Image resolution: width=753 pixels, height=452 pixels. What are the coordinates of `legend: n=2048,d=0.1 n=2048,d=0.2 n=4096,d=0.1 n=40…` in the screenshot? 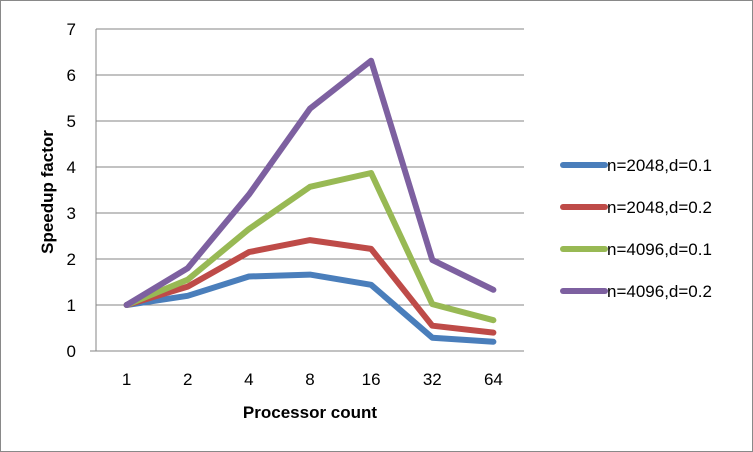 It's located at (636, 228).